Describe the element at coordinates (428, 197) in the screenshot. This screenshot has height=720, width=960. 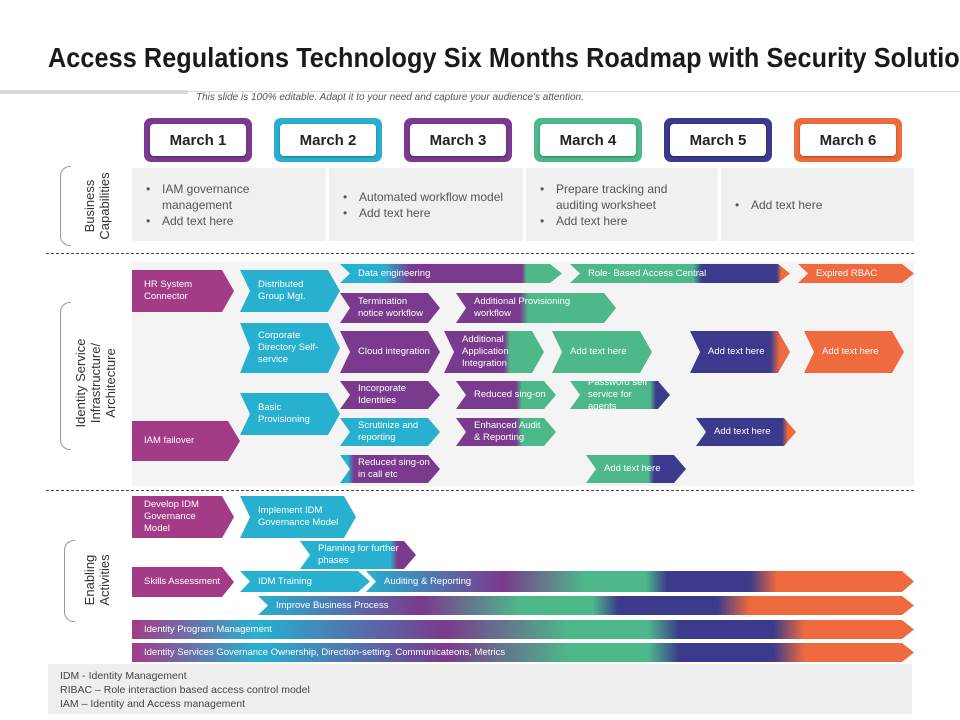
I see `bullet-item: Automated workflow model` at that location.